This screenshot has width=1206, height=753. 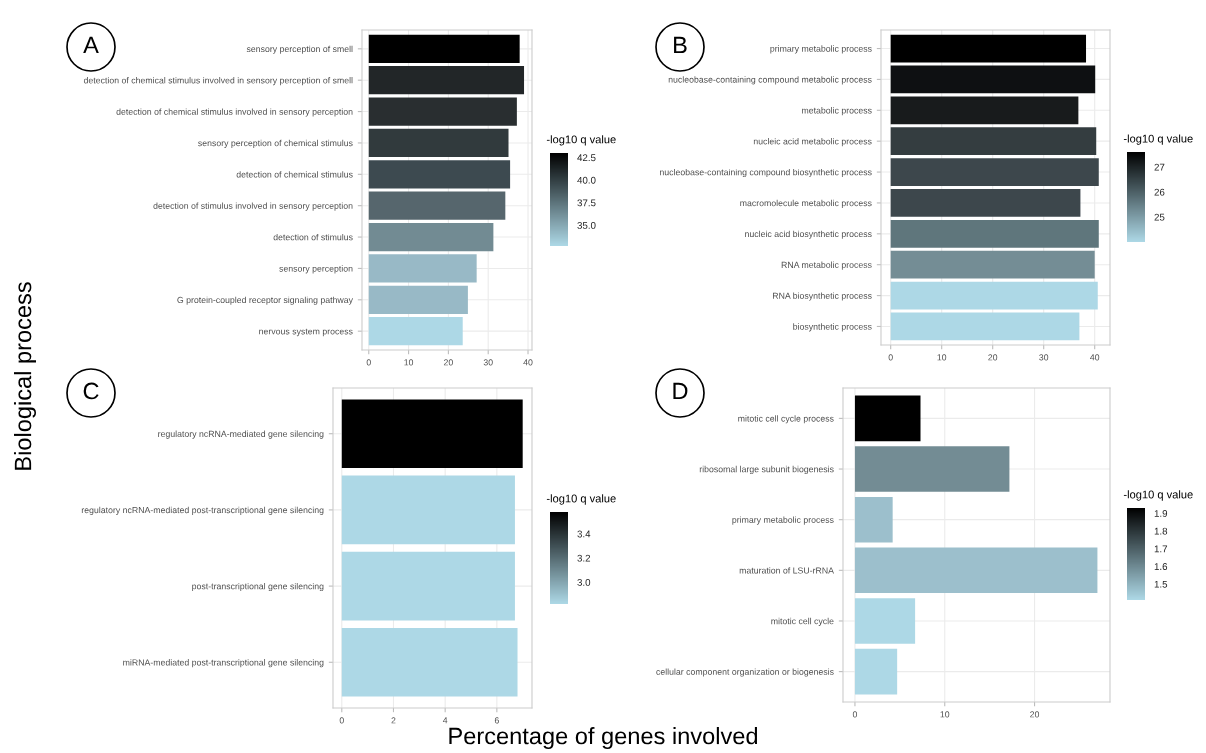 What do you see at coordinates (1161, 531) in the screenshot?
I see `color-bar-label: 1.8` at bounding box center [1161, 531].